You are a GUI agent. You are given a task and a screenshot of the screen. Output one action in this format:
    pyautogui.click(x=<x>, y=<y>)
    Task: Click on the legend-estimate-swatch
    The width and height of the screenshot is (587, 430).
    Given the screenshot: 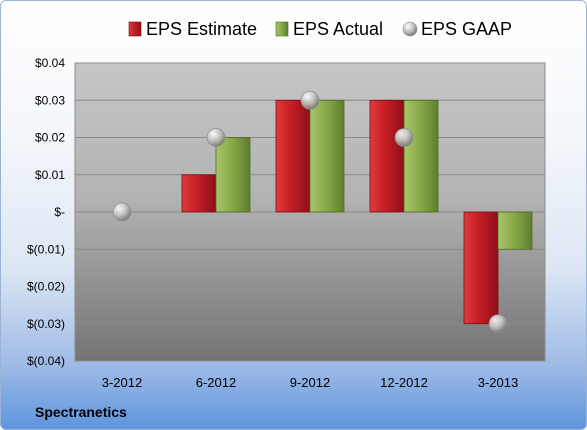 What is the action you would take?
    pyautogui.click(x=135, y=29)
    